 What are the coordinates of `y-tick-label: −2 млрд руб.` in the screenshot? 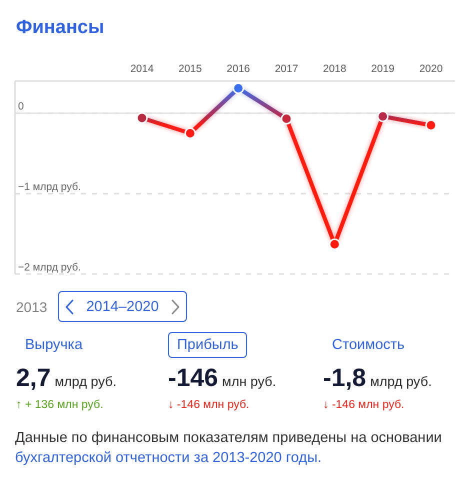 It's located at (49, 268).